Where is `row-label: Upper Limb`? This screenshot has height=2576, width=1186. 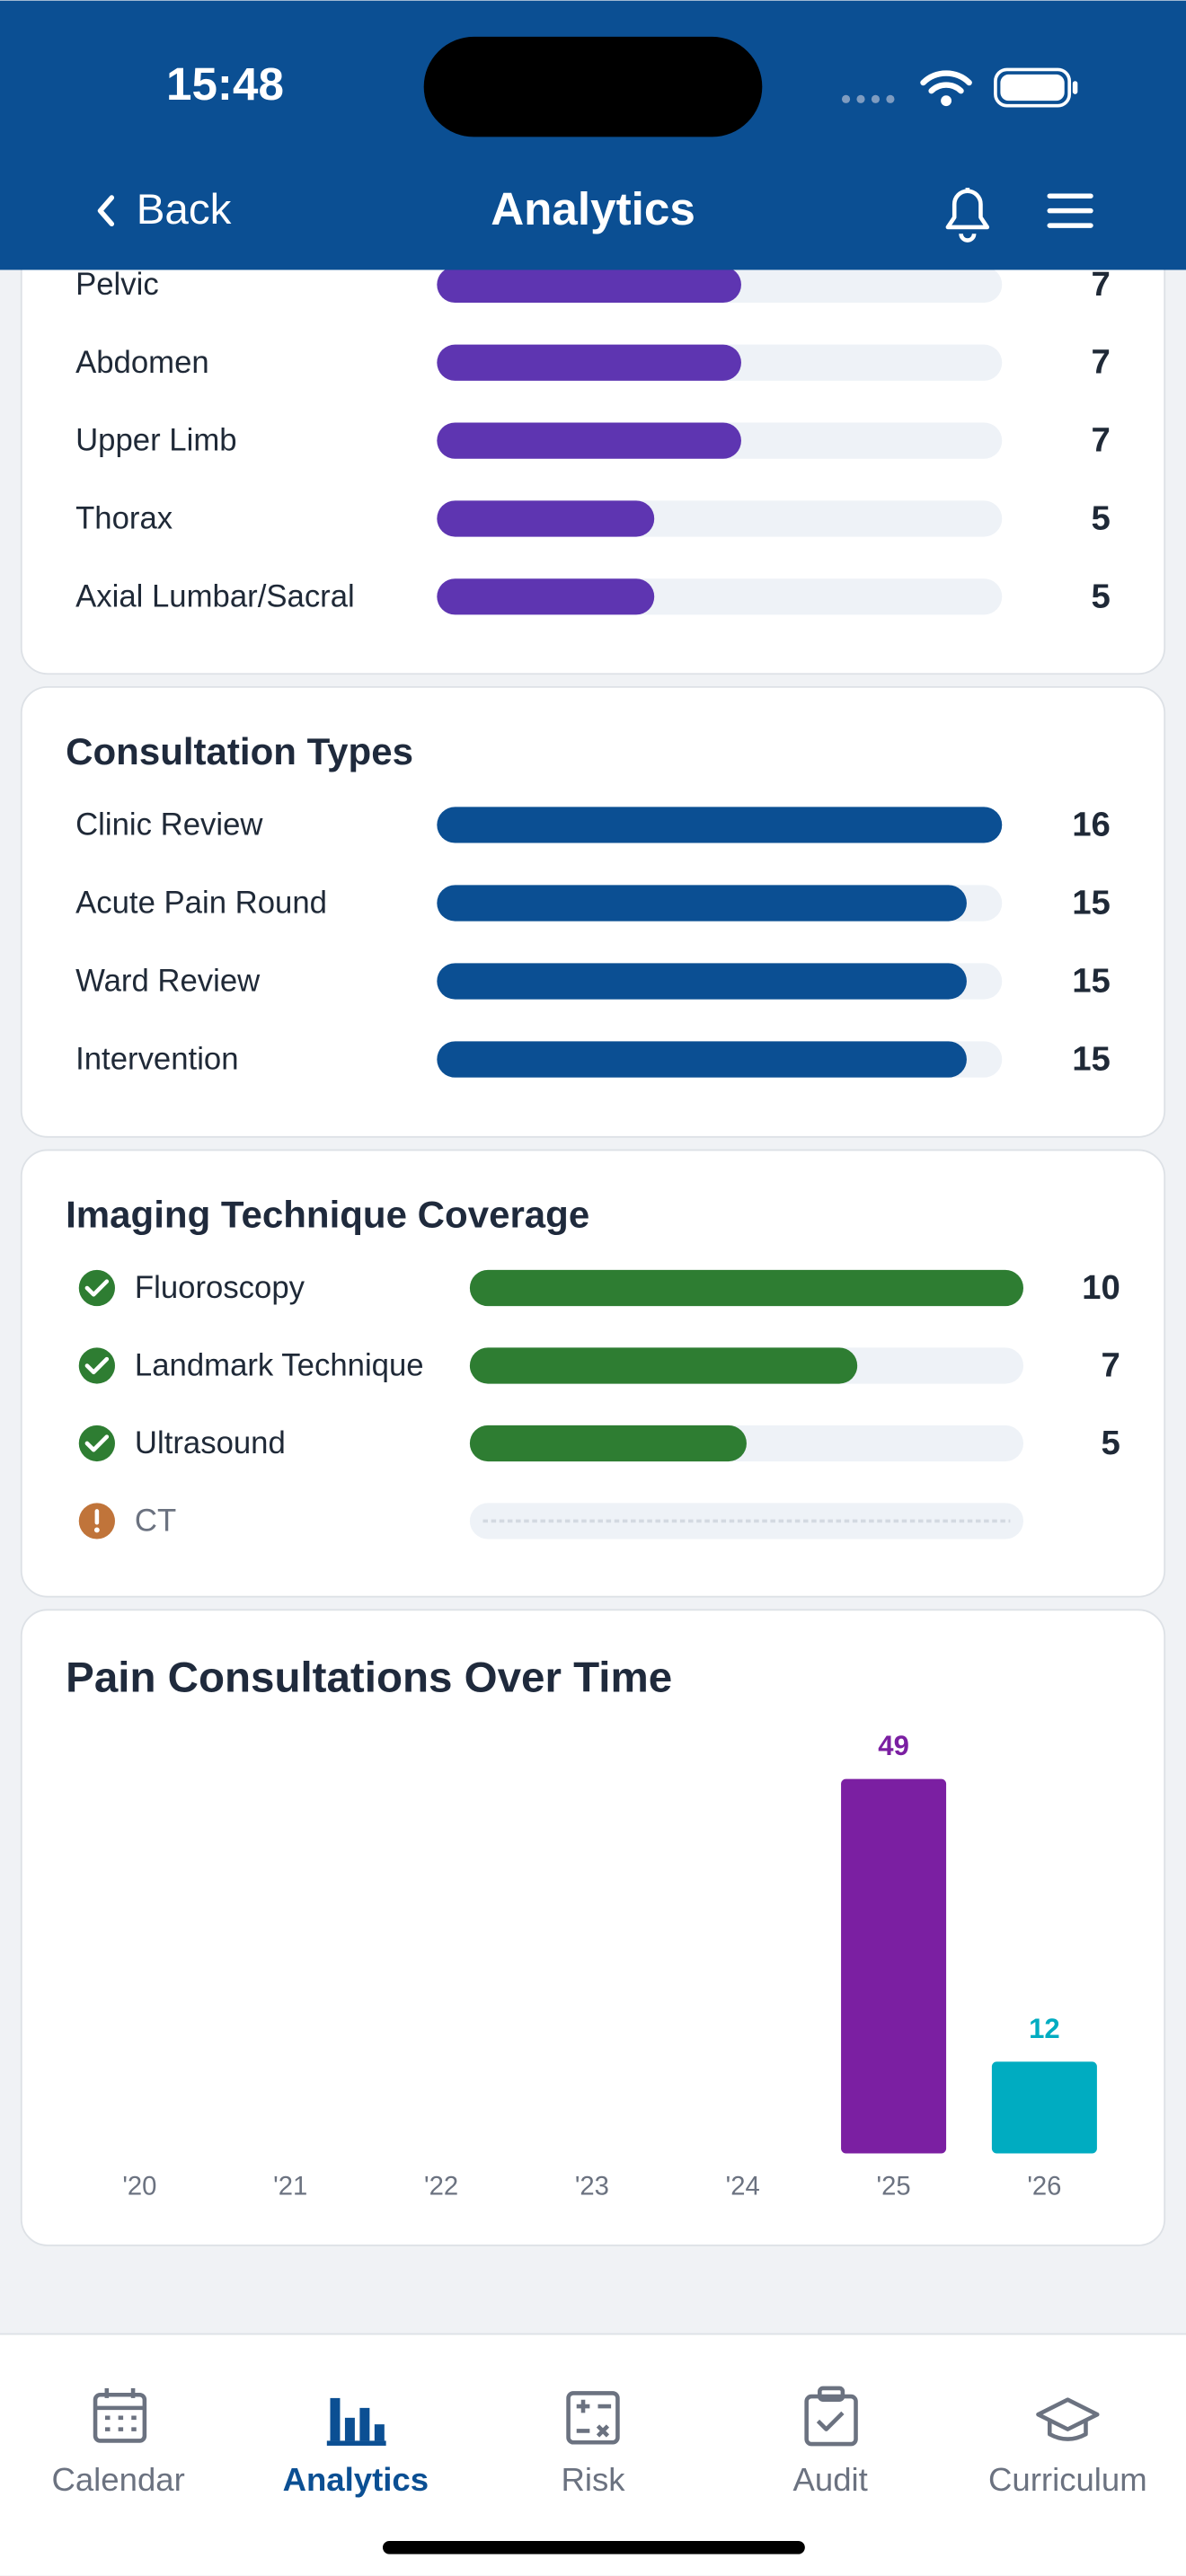 row-label: Upper Limb is located at coordinates (155, 441).